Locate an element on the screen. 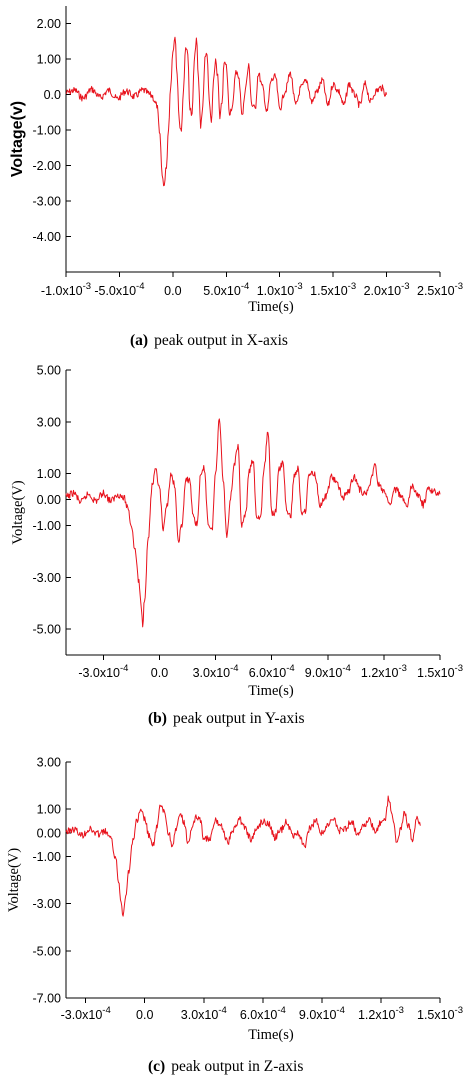 This screenshot has width=474, height=1083. x-tick-label: 1.2x10⁻³ is located at coordinates (381, 1013).